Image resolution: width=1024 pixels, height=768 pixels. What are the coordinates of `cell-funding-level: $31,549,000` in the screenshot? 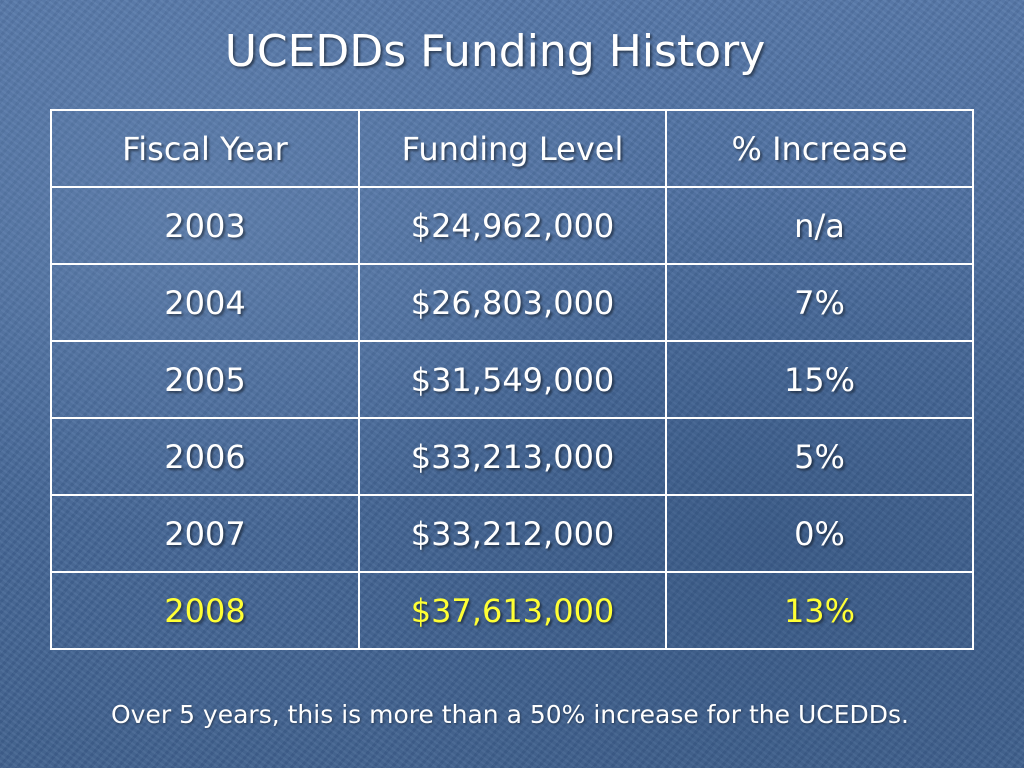 It's located at (512, 379).